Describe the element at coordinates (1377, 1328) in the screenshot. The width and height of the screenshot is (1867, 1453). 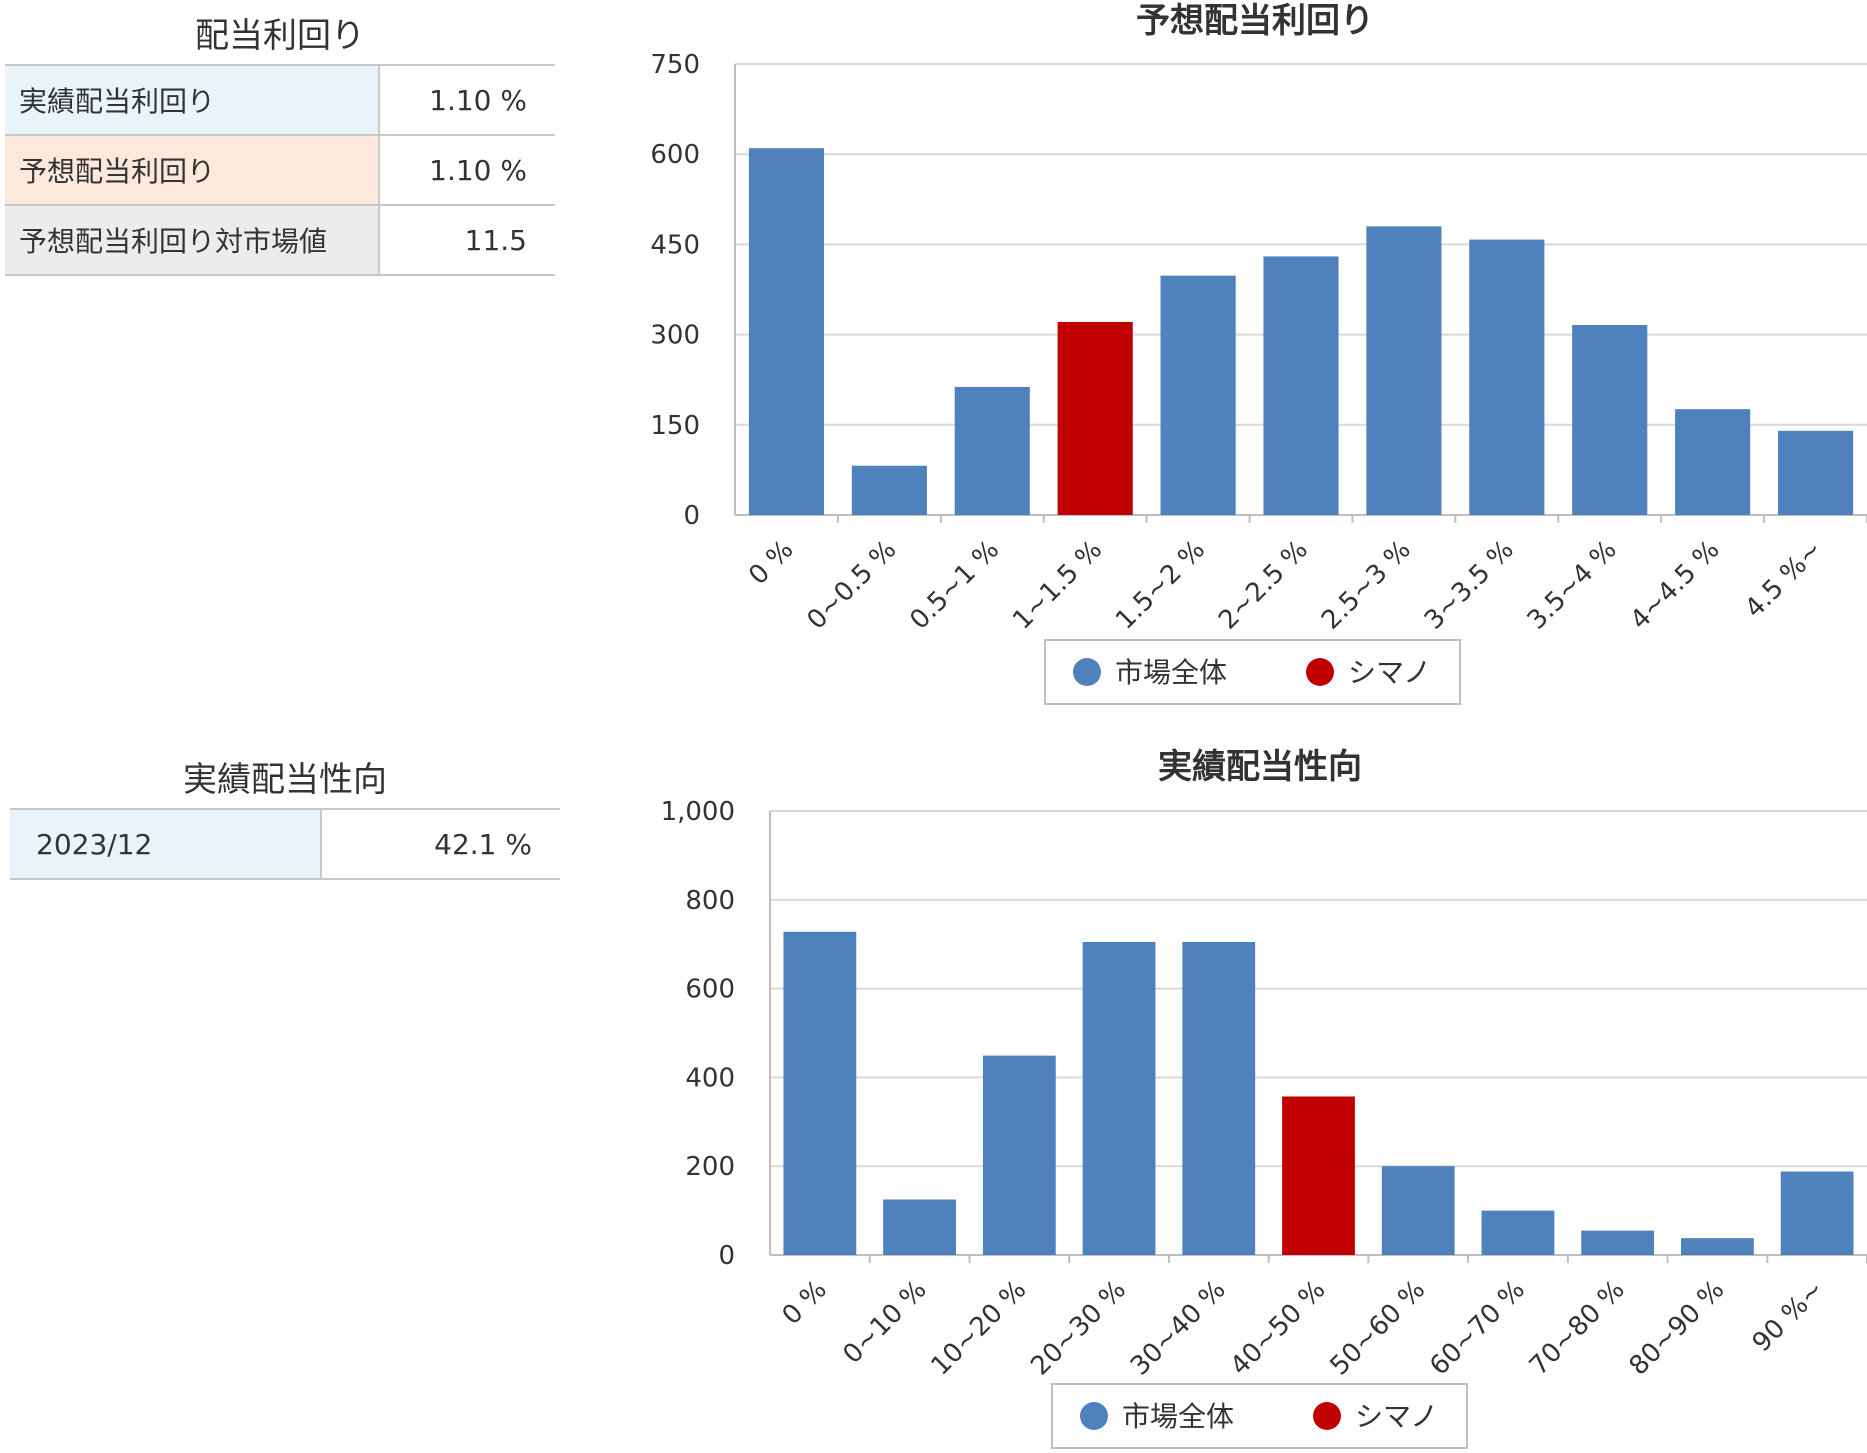
I see `x-tick-label: 50~60 %` at that location.